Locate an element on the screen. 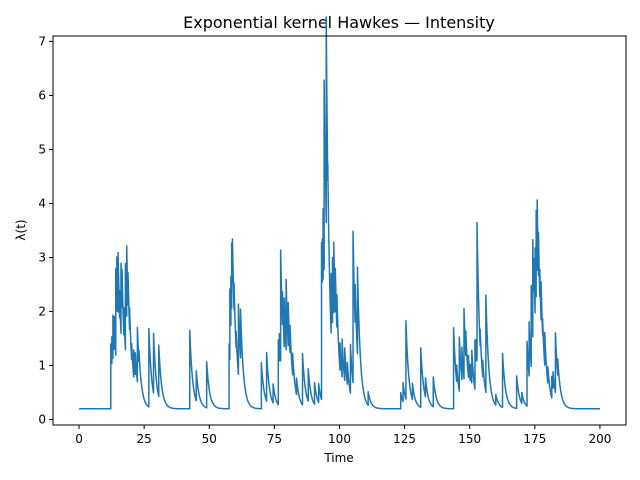 This screenshot has height=480, width=640. x-tick-label: 75 is located at coordinates (274, 439).